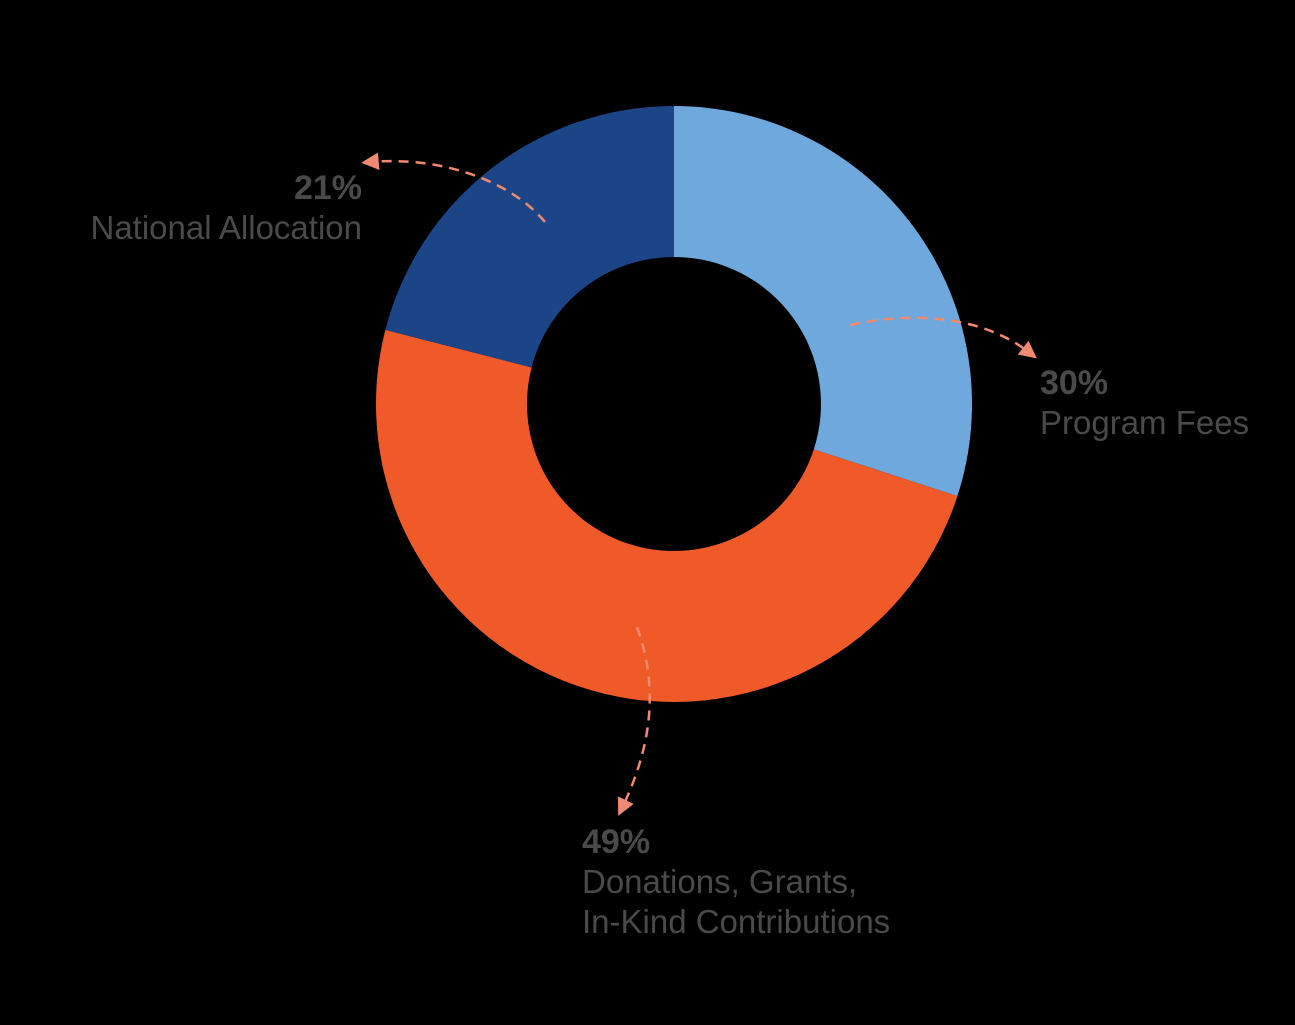 This screenshot has width=1295, height=1025. What do you see at coordinates (943, 337) in the screenshot?
I see `leader-arrow-program-fees` at bounding box center [943, 337].